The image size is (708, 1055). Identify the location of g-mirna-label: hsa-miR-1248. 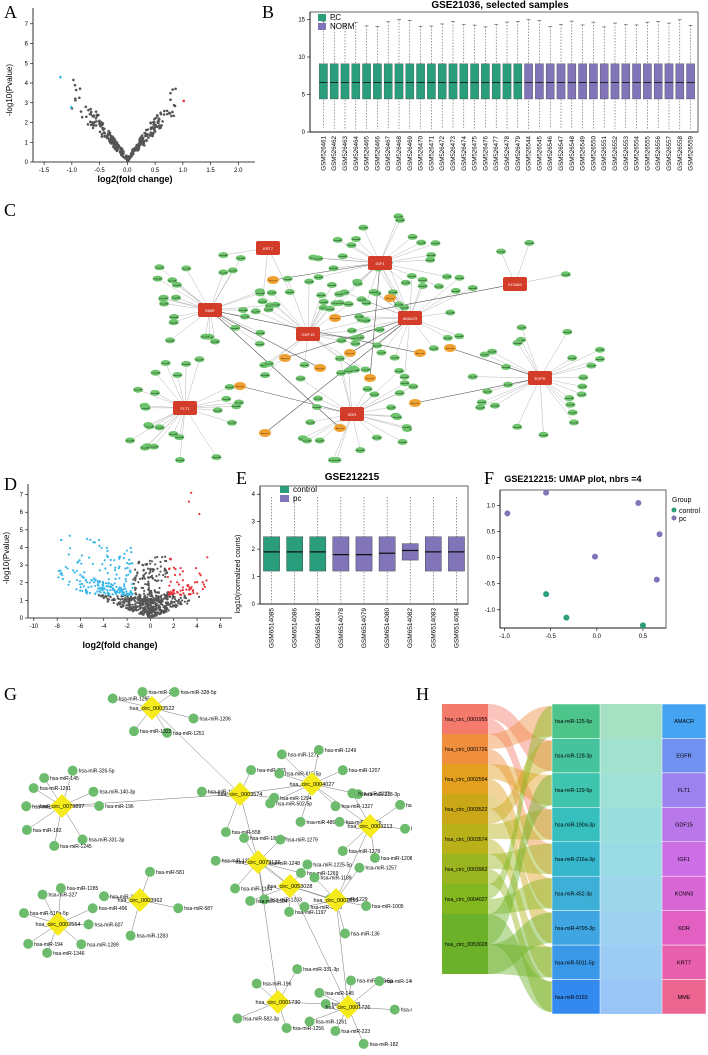
(285, 864).